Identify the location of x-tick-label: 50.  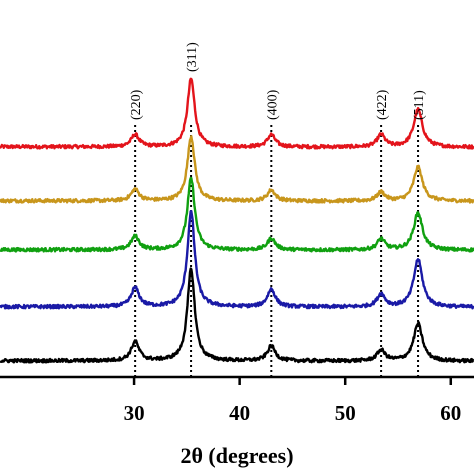
(345, 413).